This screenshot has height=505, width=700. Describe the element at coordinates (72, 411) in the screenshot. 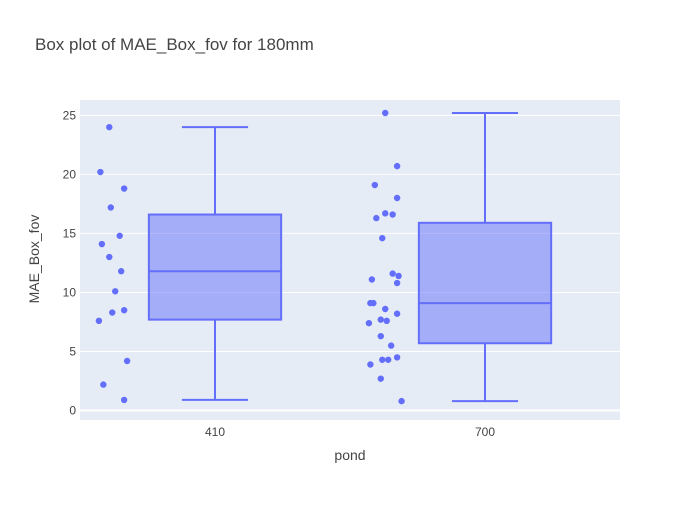

I see `y-tick-label: 0` at that location.